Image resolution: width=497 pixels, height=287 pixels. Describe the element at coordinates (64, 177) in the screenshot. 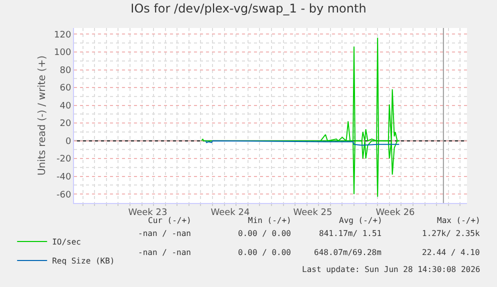

I see `y-tick-label: -40` at that location.